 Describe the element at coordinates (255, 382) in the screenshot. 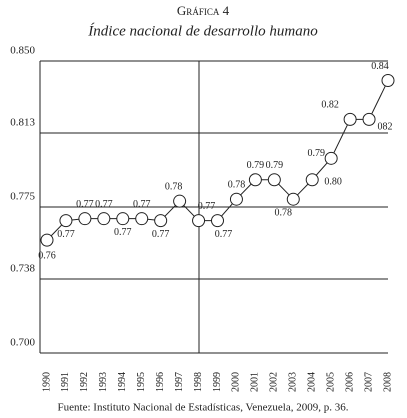

I see `x-tick-label: 2001` at that location.